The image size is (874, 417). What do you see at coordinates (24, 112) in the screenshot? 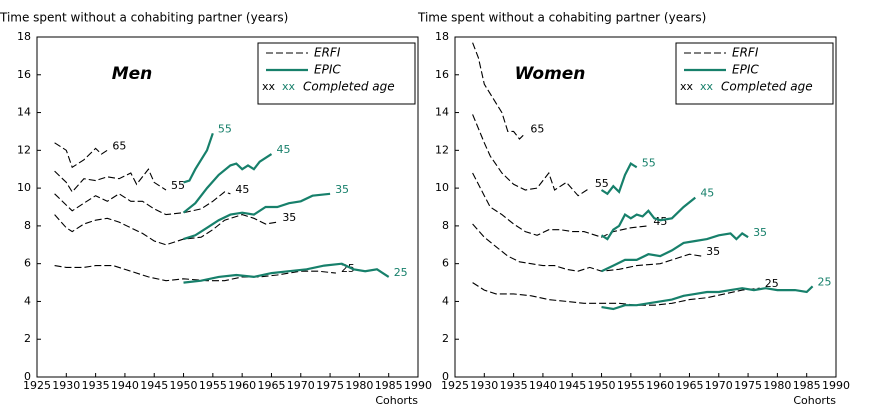
I see `y-tick-label: 14` at bounding box center [24, 112].